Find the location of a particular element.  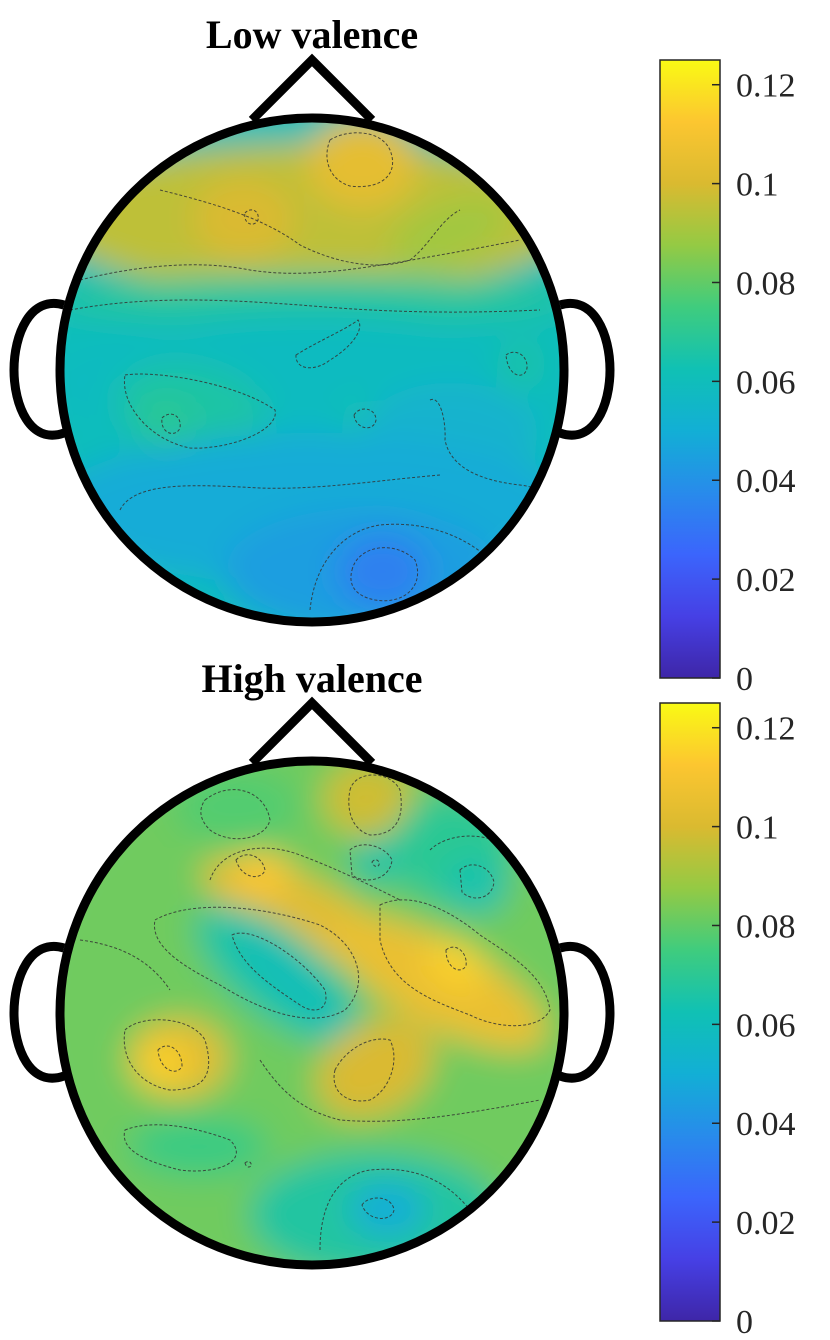

region-right-frontal-edge is located at coordinates (450, 231).